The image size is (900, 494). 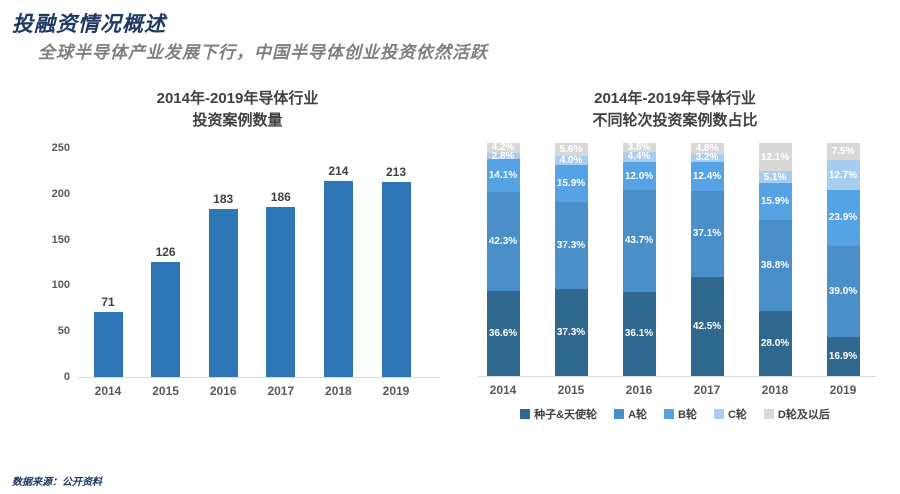 I want to click on segment-percent-label: 4.4%, so click(x=639, y=157).